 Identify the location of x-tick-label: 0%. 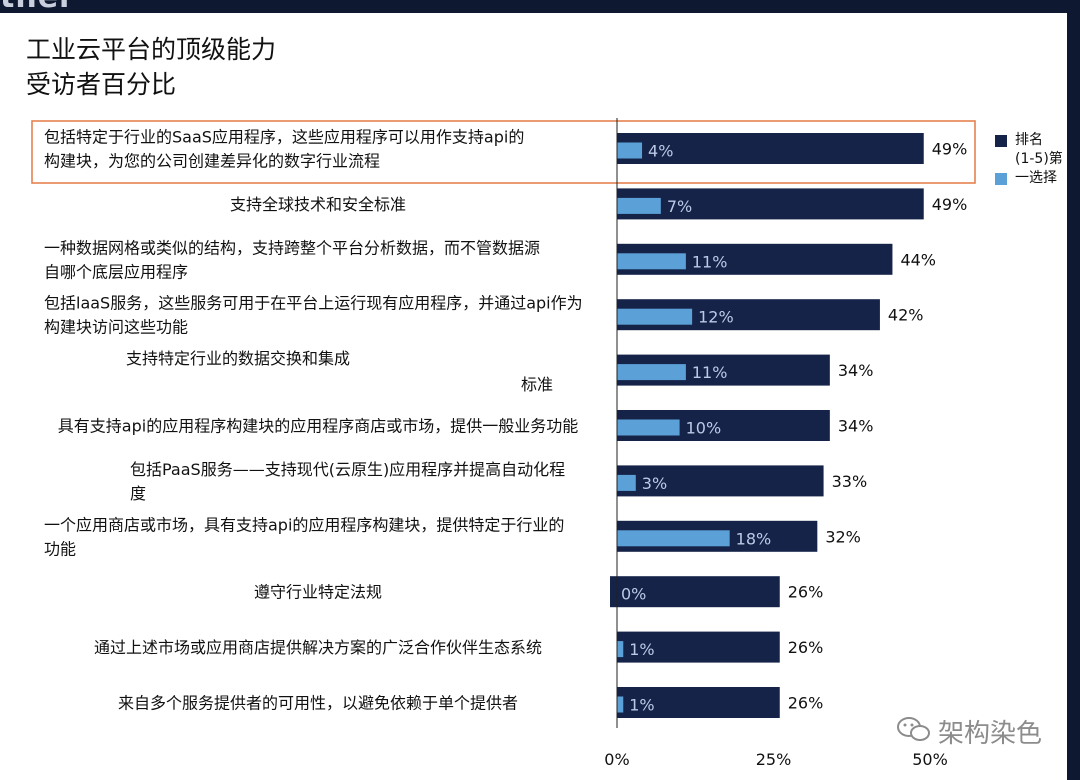
(616, 759).